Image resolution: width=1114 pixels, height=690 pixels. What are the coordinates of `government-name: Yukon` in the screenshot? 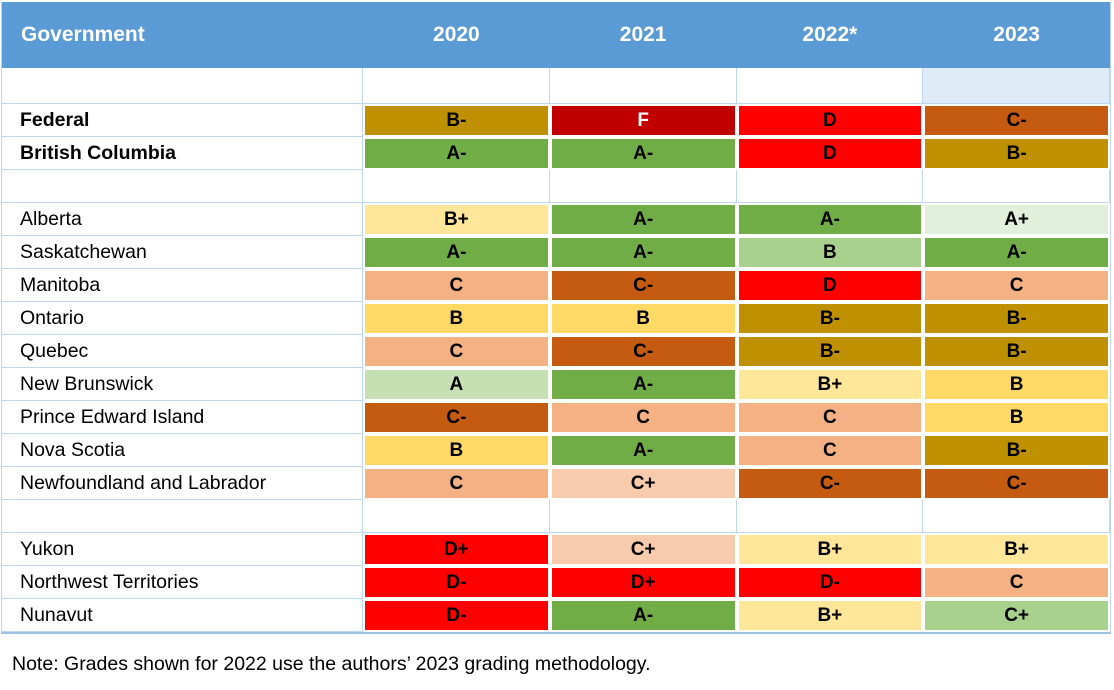 It's located at (182, 549).